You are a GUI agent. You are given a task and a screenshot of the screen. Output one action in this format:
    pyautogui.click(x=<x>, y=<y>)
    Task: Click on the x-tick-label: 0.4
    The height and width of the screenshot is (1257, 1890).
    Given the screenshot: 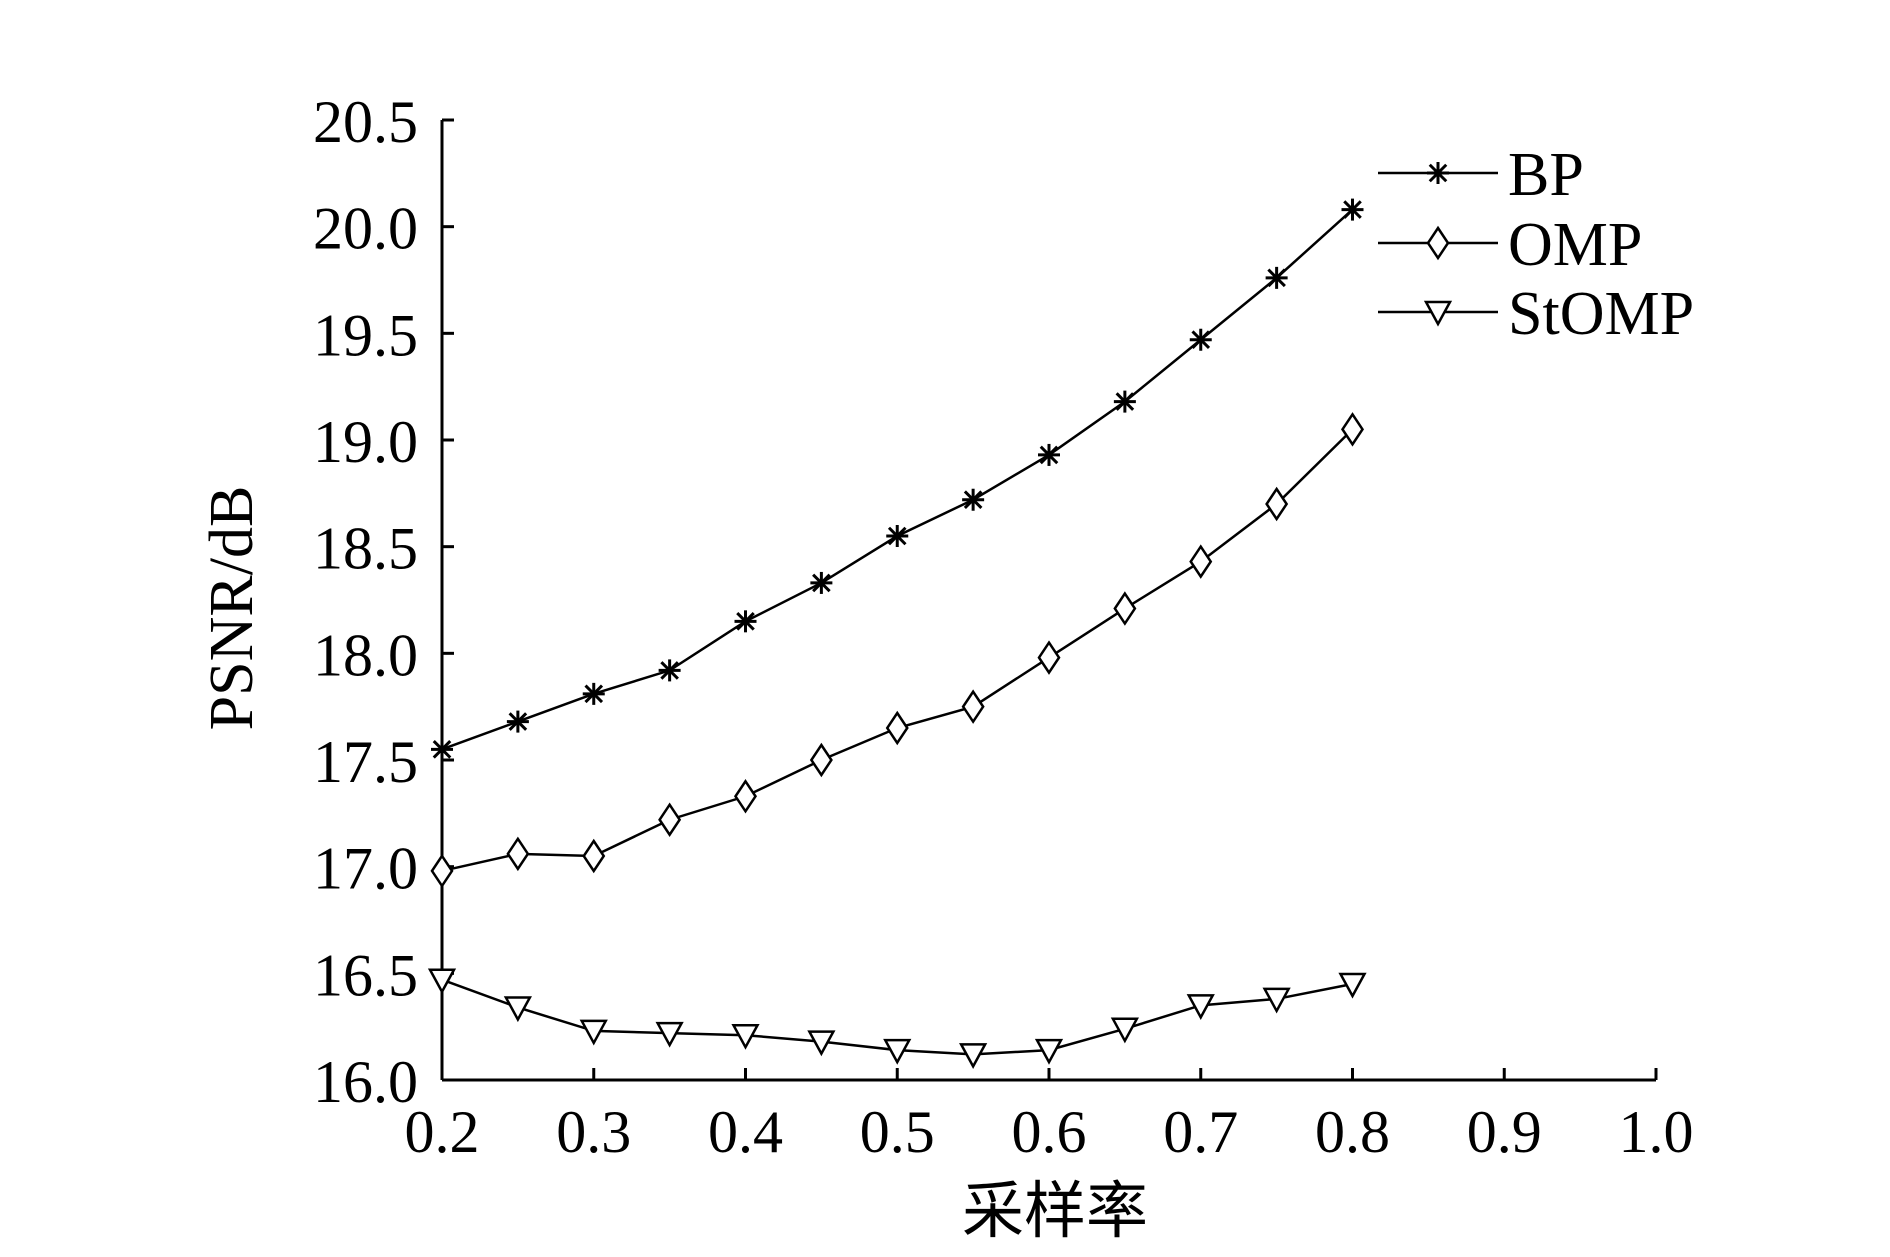 What is the action you would take?
    pyautogui.click(x=745, y=1132)
    